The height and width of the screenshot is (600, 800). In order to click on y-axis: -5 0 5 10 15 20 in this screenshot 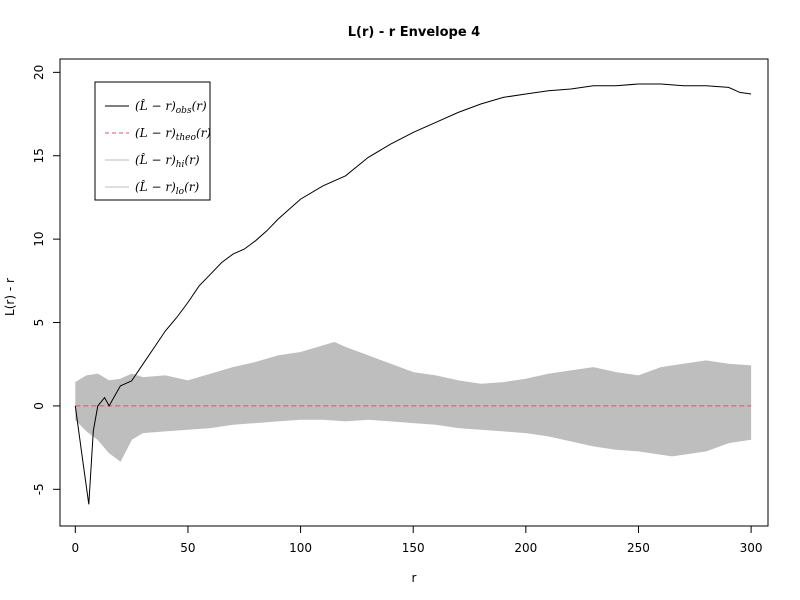, I will do `click(46, 280)`.